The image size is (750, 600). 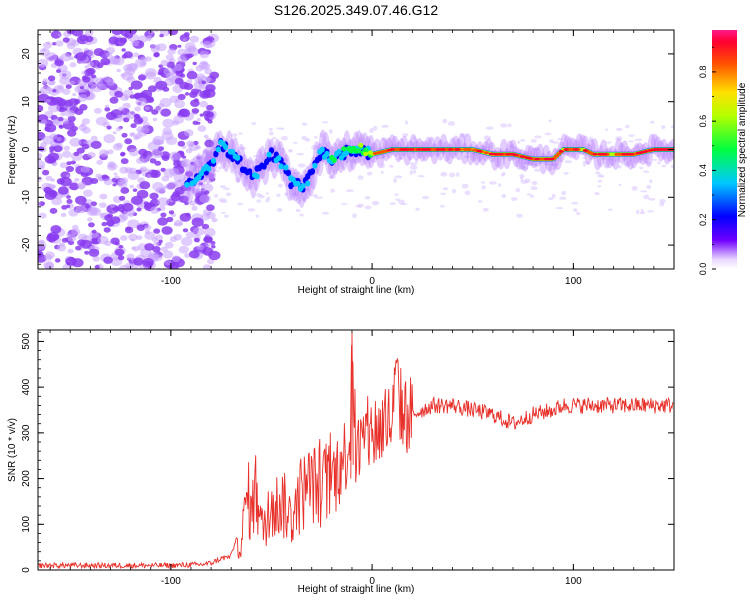 I want to click on y-tick-label: 300, so click(x=26, y=432).